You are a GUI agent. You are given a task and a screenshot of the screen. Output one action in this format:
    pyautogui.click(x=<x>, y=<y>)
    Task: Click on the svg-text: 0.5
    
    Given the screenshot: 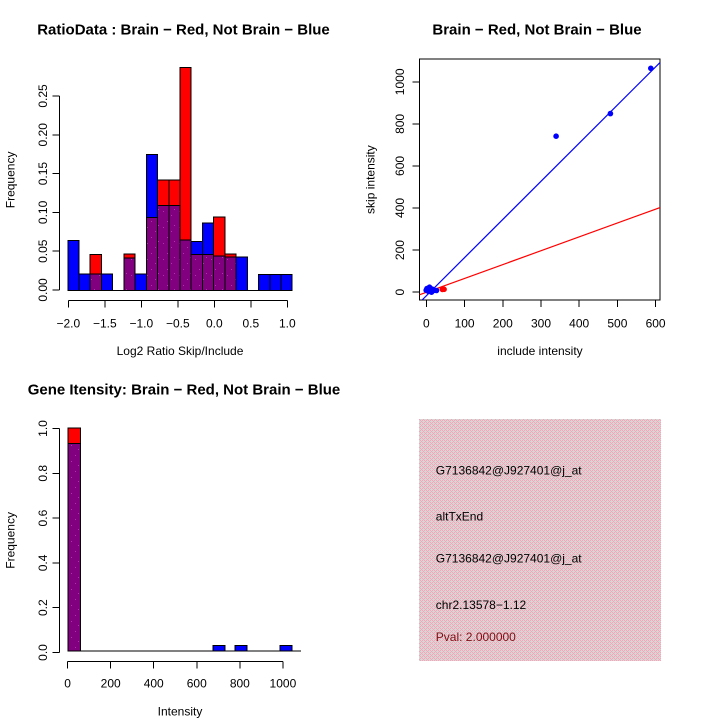 What is the action you would take?
    pyautogui.click(x=250, y=323)
    